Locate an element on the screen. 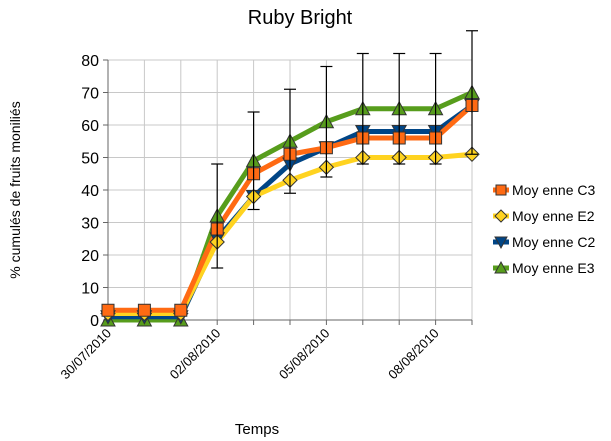  y-tick-label: 50 is located at coordinates (90, 159).